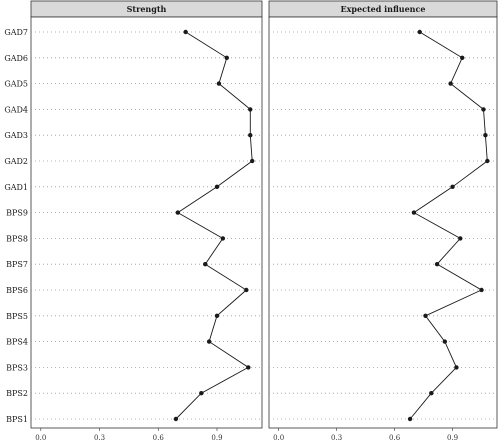 The width and height of the screenshot is (500, 448). I want to click on y-tick-label: GAD6, so click(16, 58).